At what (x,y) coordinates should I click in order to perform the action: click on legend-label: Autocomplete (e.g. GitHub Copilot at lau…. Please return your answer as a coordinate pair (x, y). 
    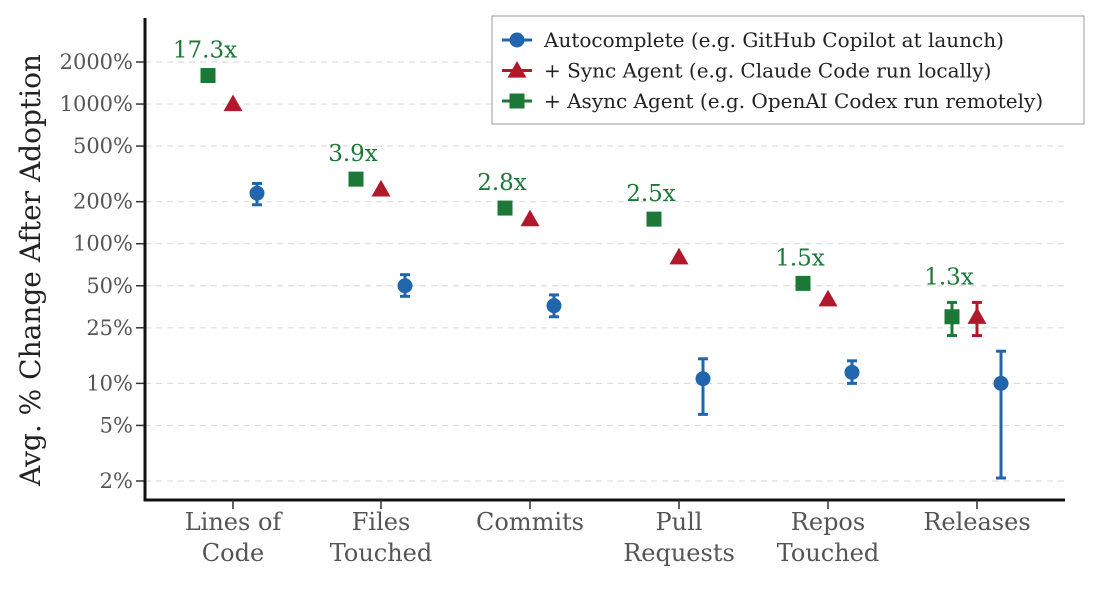
    Looking at the image, I should click on (773, 40).